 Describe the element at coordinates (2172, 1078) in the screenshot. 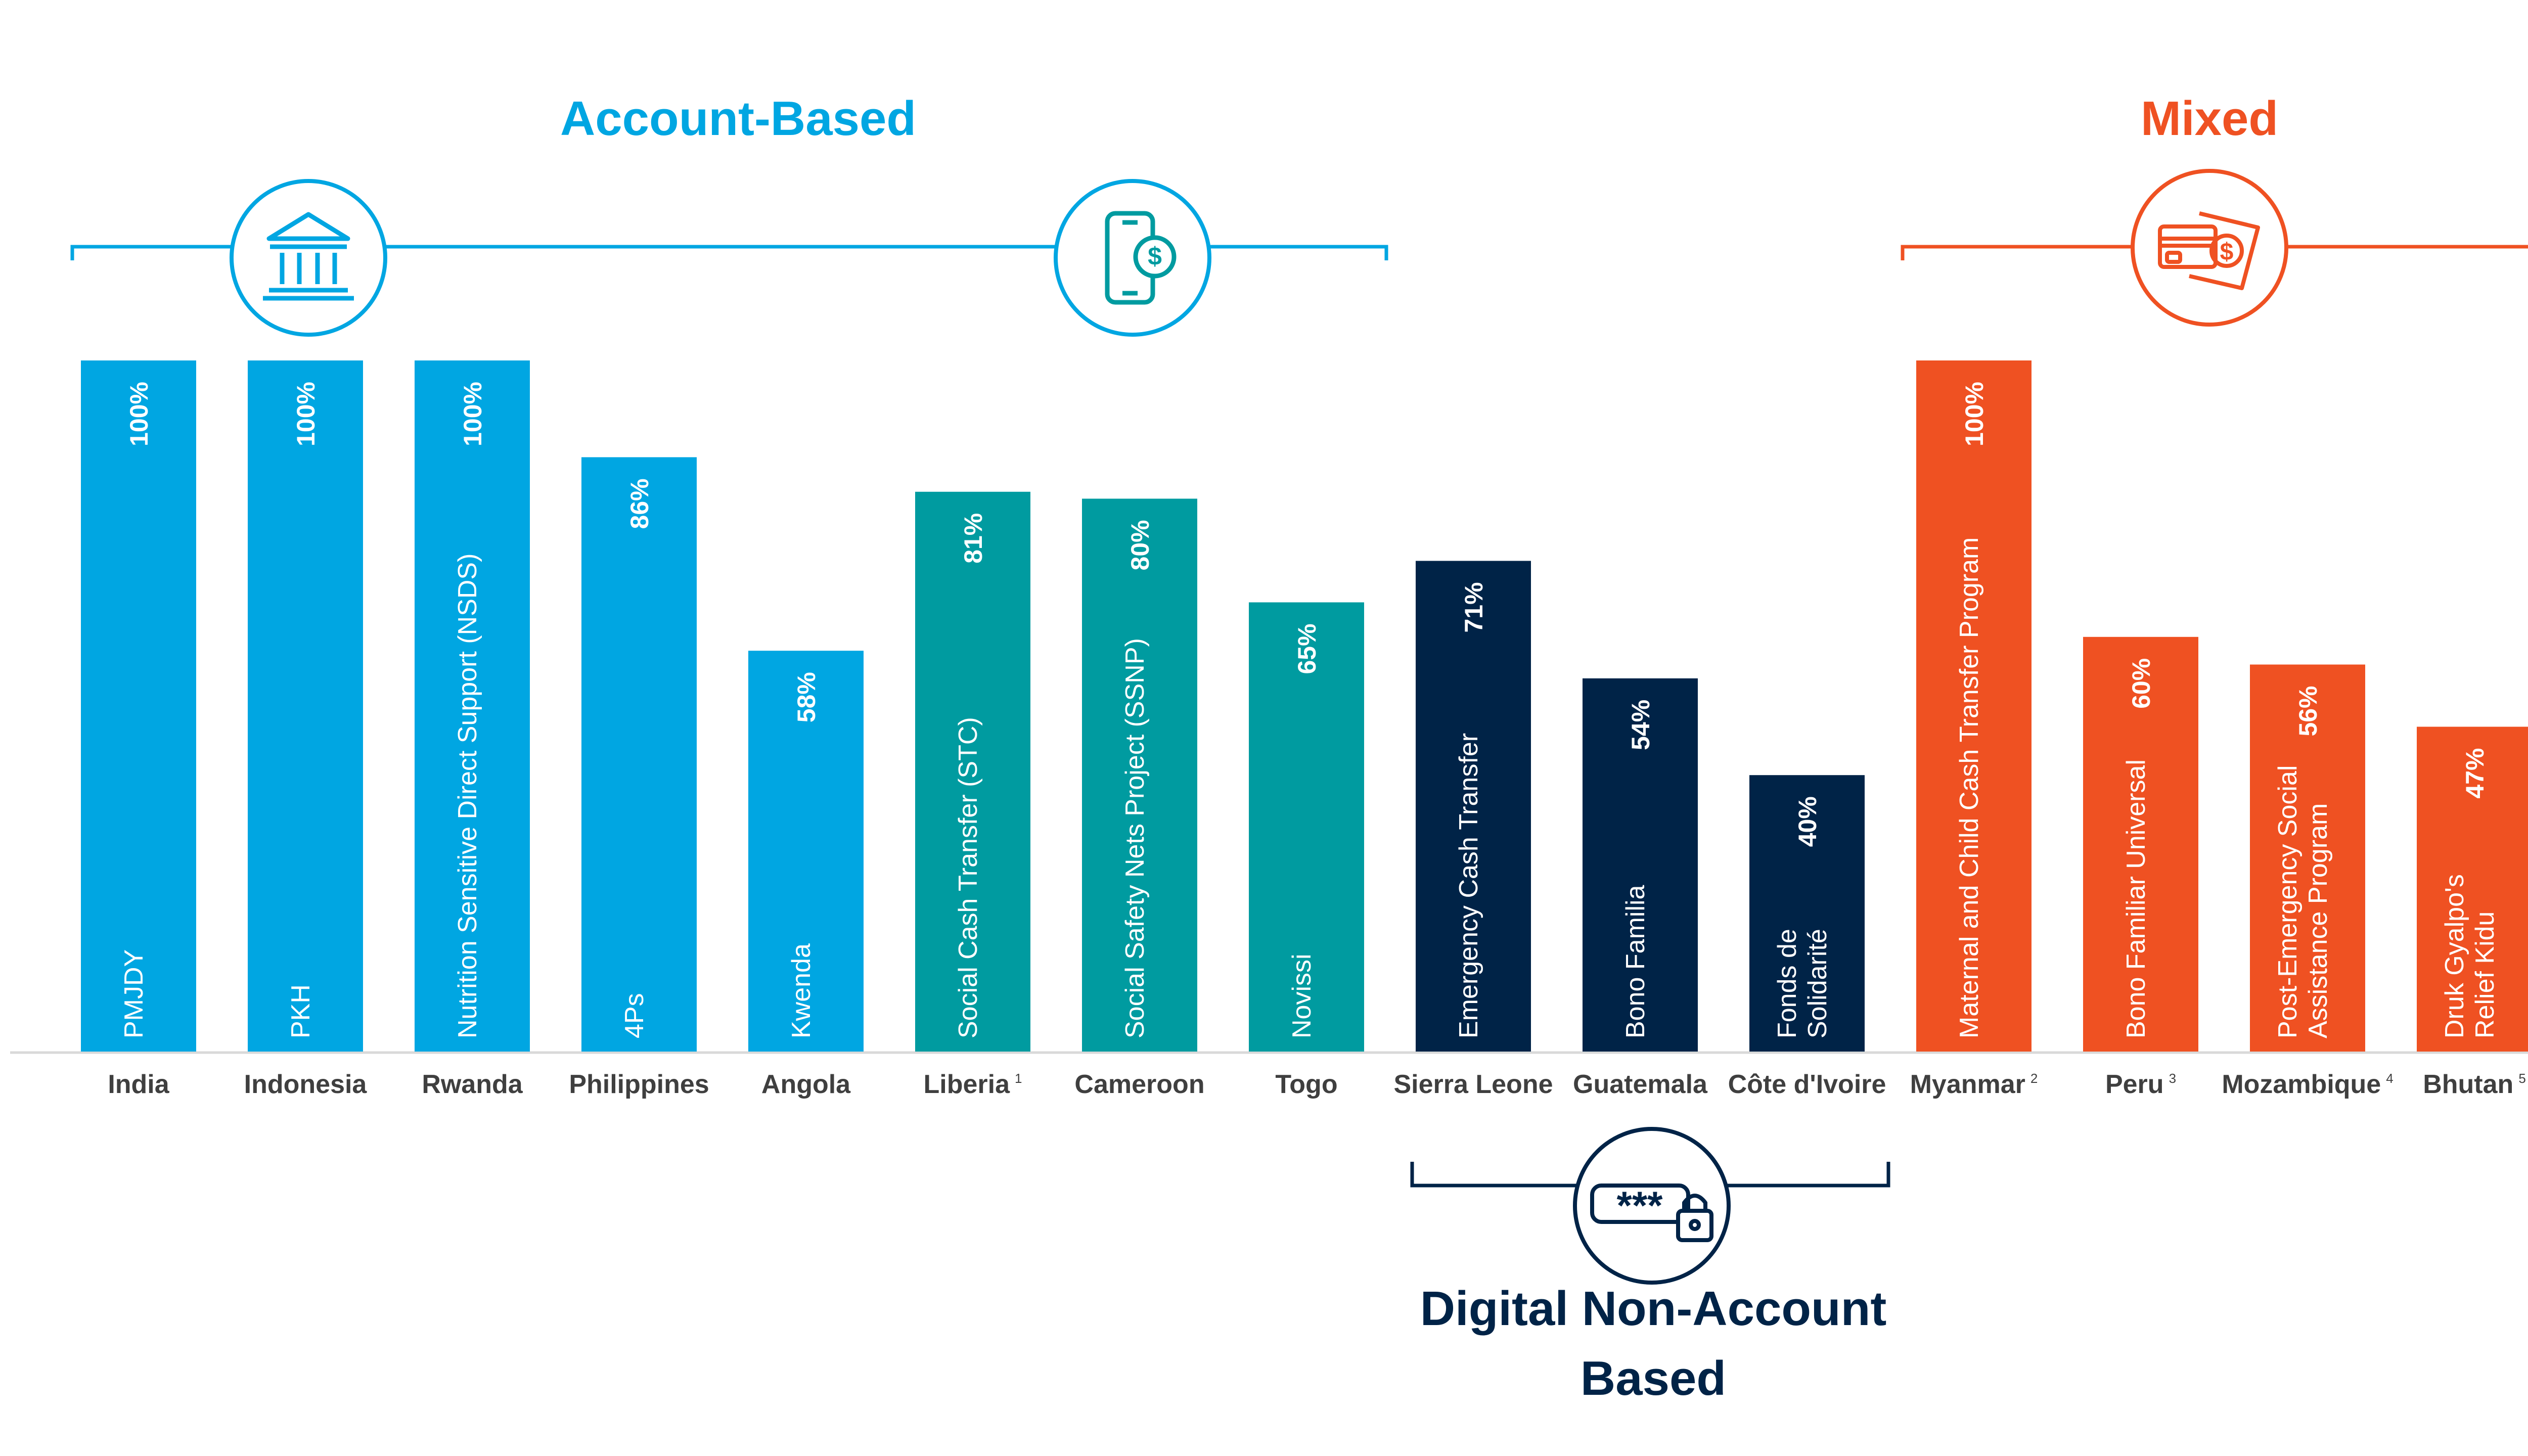

I see `footnote-marker: 3` at that location.